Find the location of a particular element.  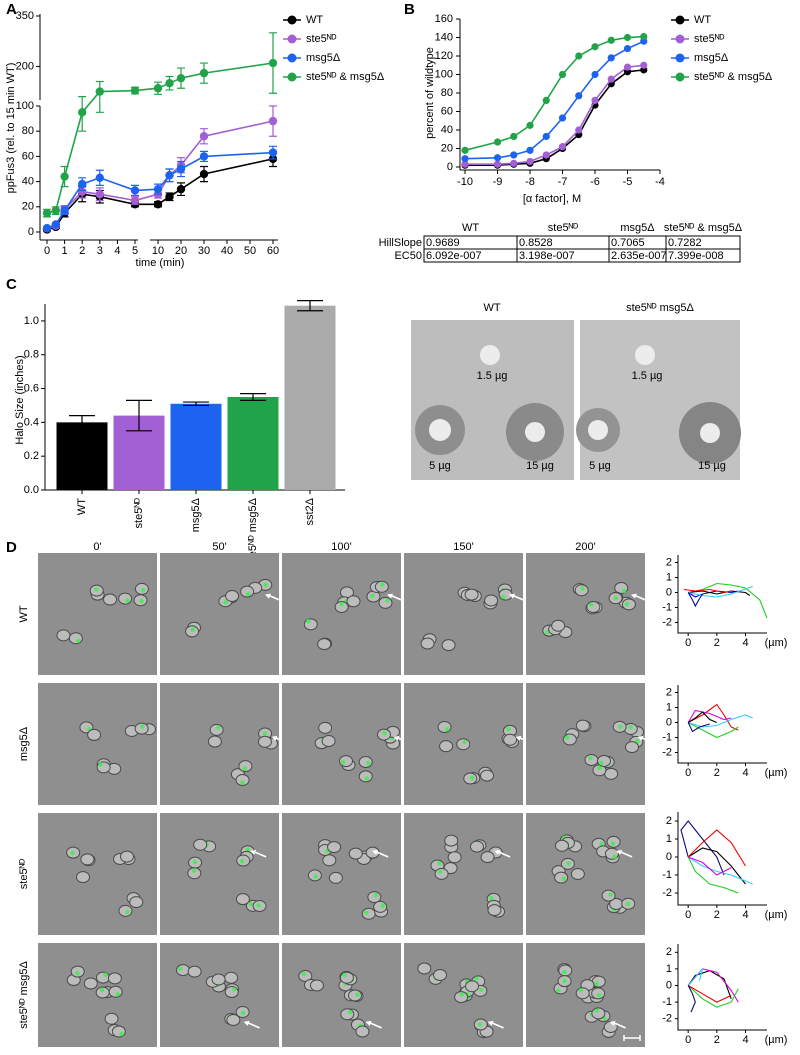

x-tick-label: WT is located at coordinates (82, 506).